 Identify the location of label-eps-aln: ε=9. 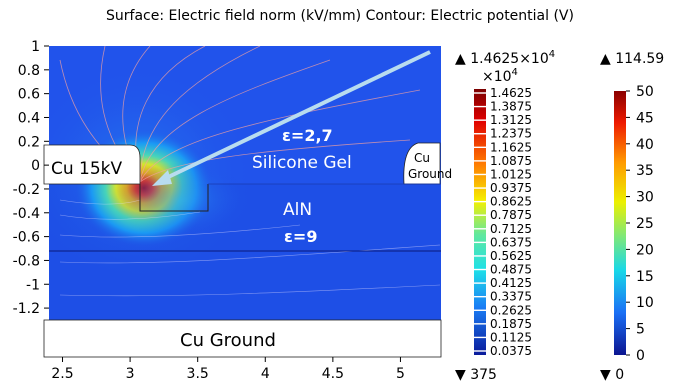
(300, 236).